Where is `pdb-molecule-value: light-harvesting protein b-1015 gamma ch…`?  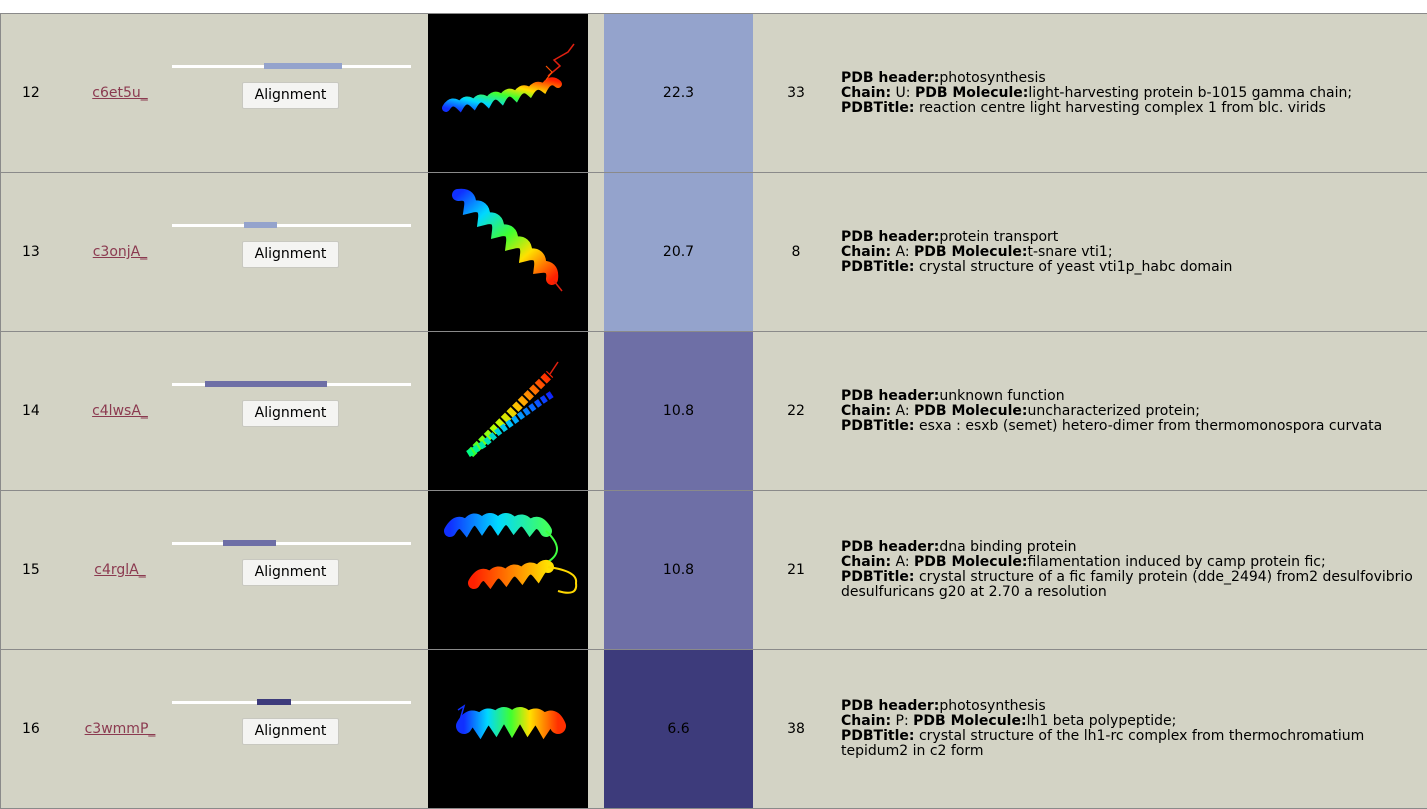 pdb-molecule-value: light-harvesting protein b-1015 gamma ch… is located at coordinates (1190, 92).